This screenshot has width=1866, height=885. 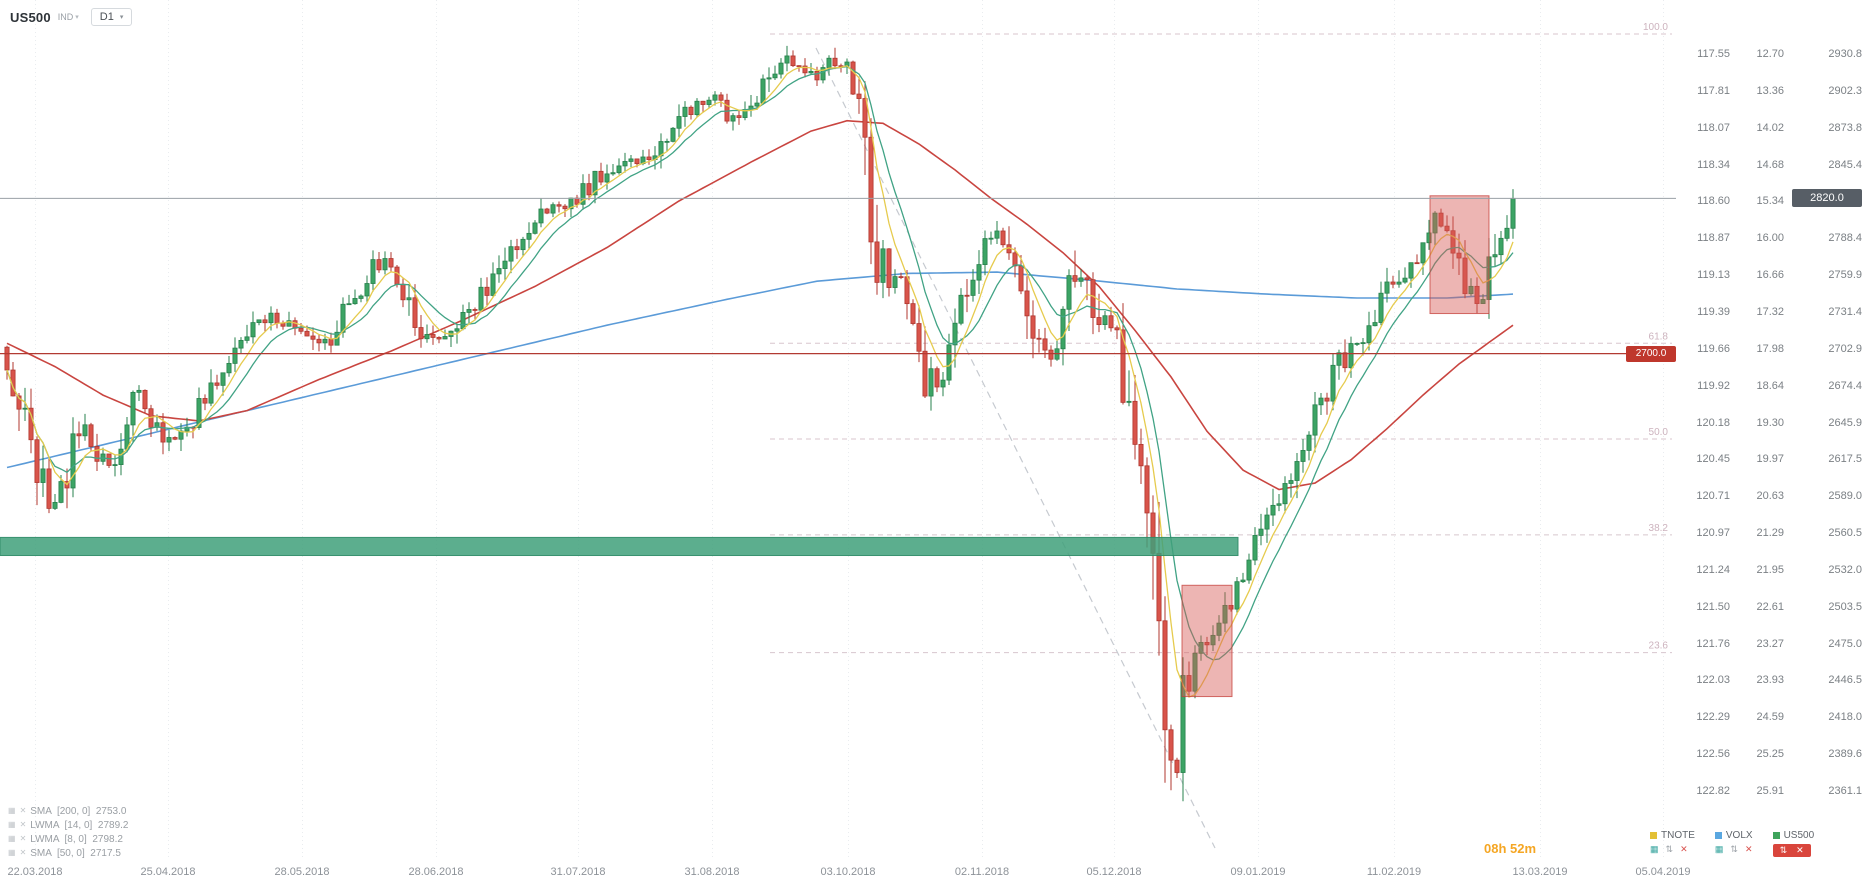 I want to click on indicator-row: ▦ ✕ LWMA [8, 0] 2798.2, so click(x=68, y=839).